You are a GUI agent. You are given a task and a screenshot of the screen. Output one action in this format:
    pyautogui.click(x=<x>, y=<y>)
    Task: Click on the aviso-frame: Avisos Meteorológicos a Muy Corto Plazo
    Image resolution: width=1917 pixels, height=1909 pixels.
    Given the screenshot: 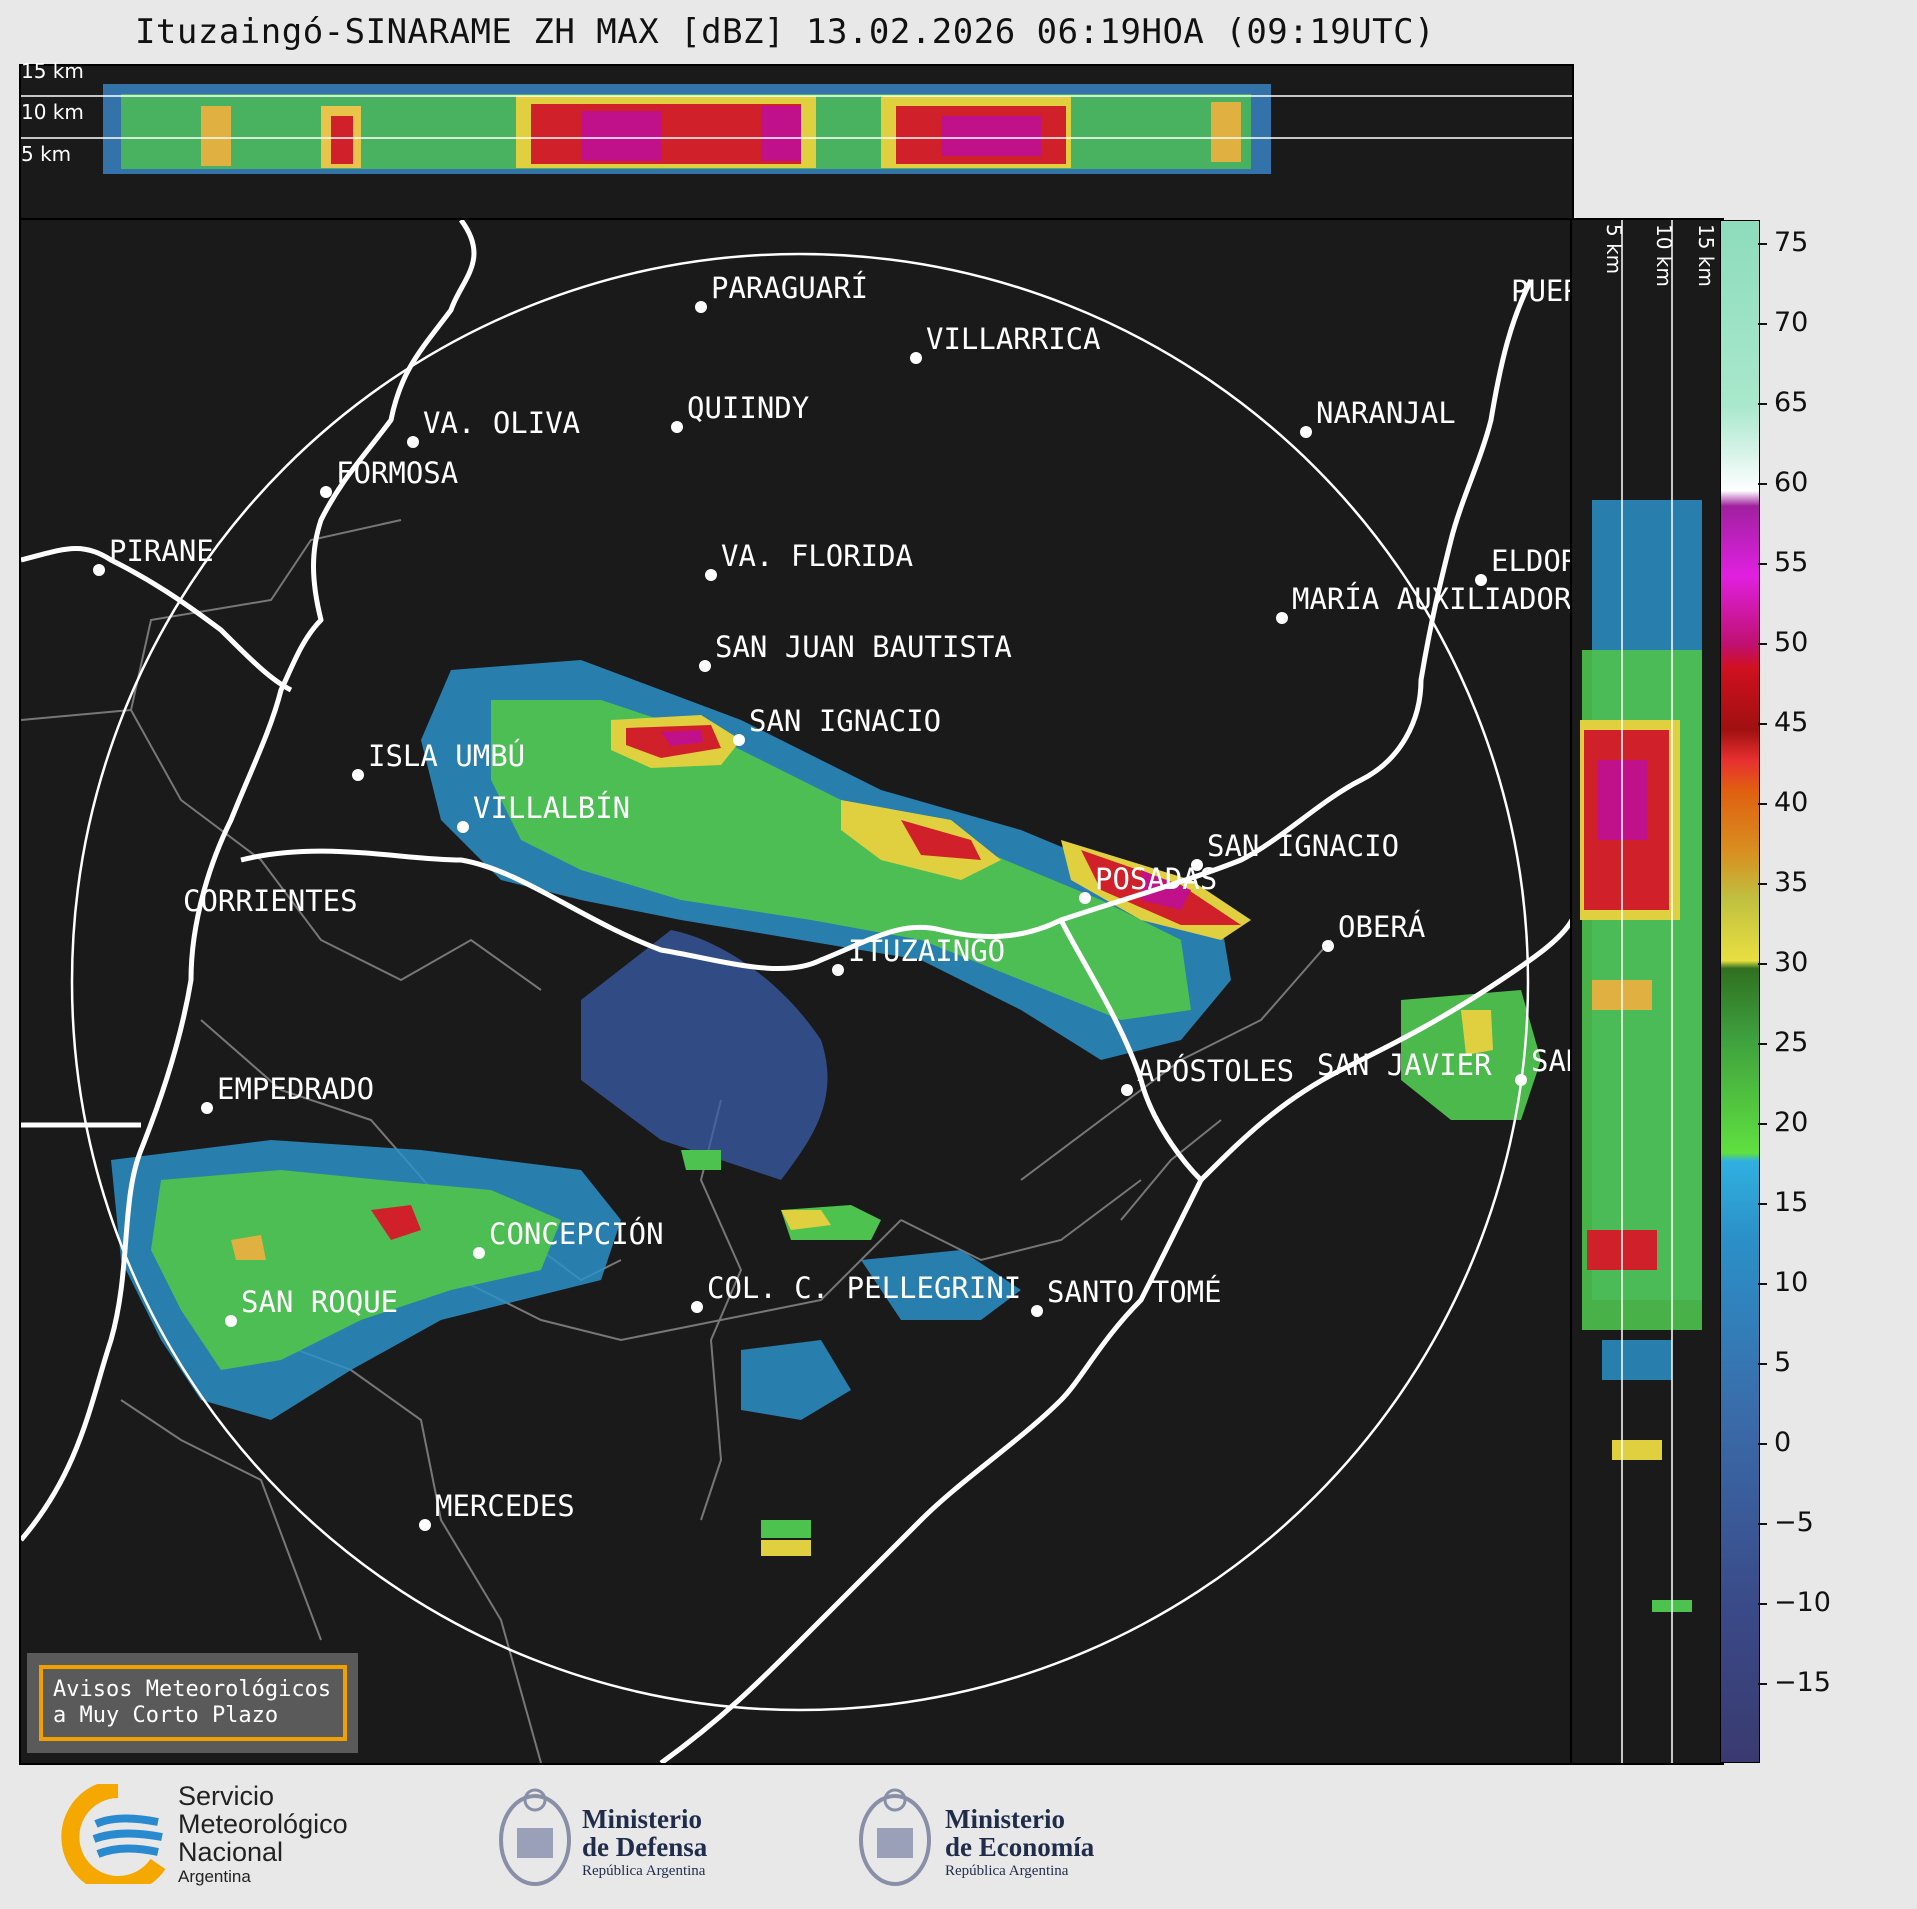 What is the action you would take?
    pyautogui.click(x=193, y=1703)
    